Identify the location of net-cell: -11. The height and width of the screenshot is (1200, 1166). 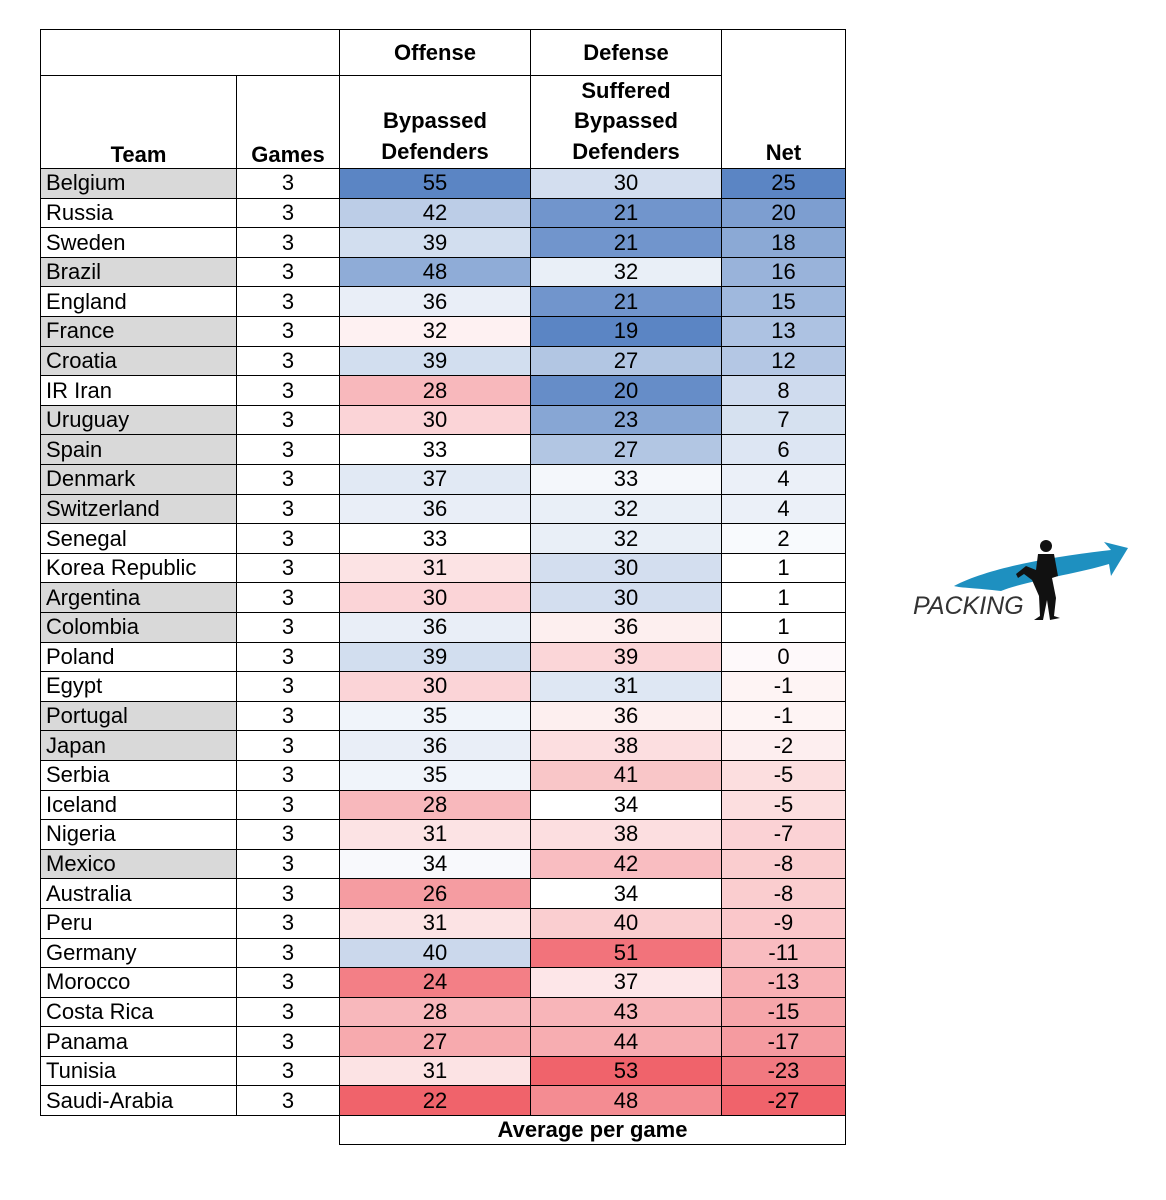
(783, 953).